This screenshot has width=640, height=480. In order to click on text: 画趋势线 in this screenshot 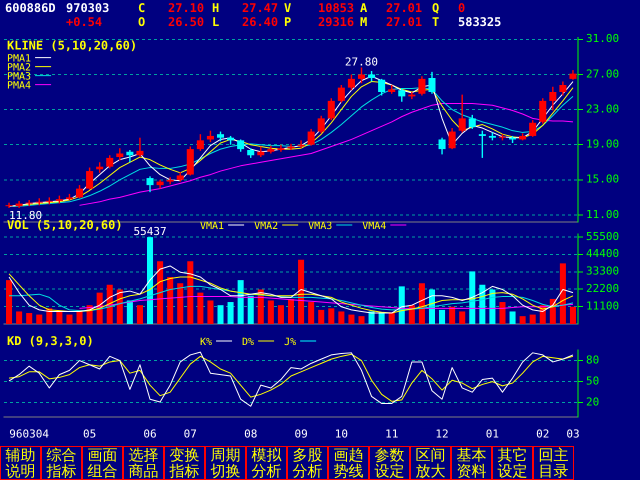, I will do `click(348, 463)`.